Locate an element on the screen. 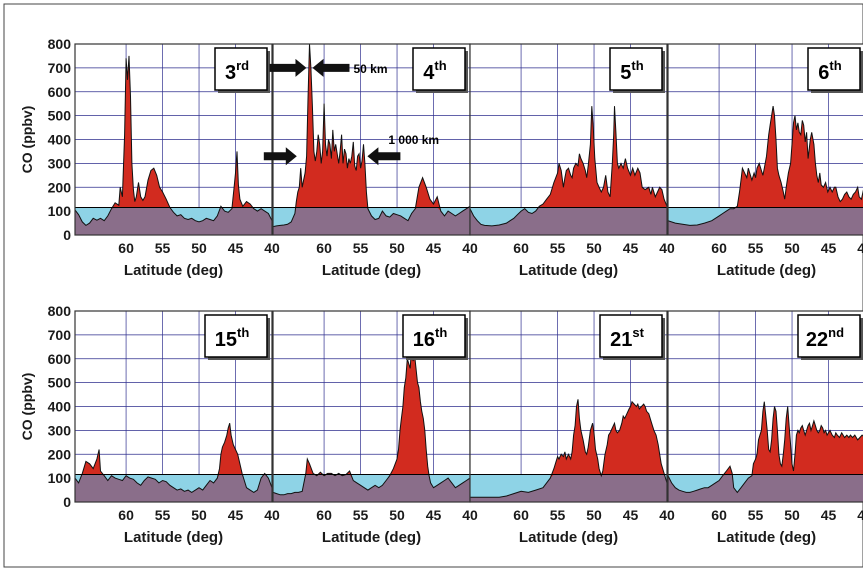 The width and height of the screenshot is (863, 571). annotation-50km: 50 km is located at coordinates (370, 69).